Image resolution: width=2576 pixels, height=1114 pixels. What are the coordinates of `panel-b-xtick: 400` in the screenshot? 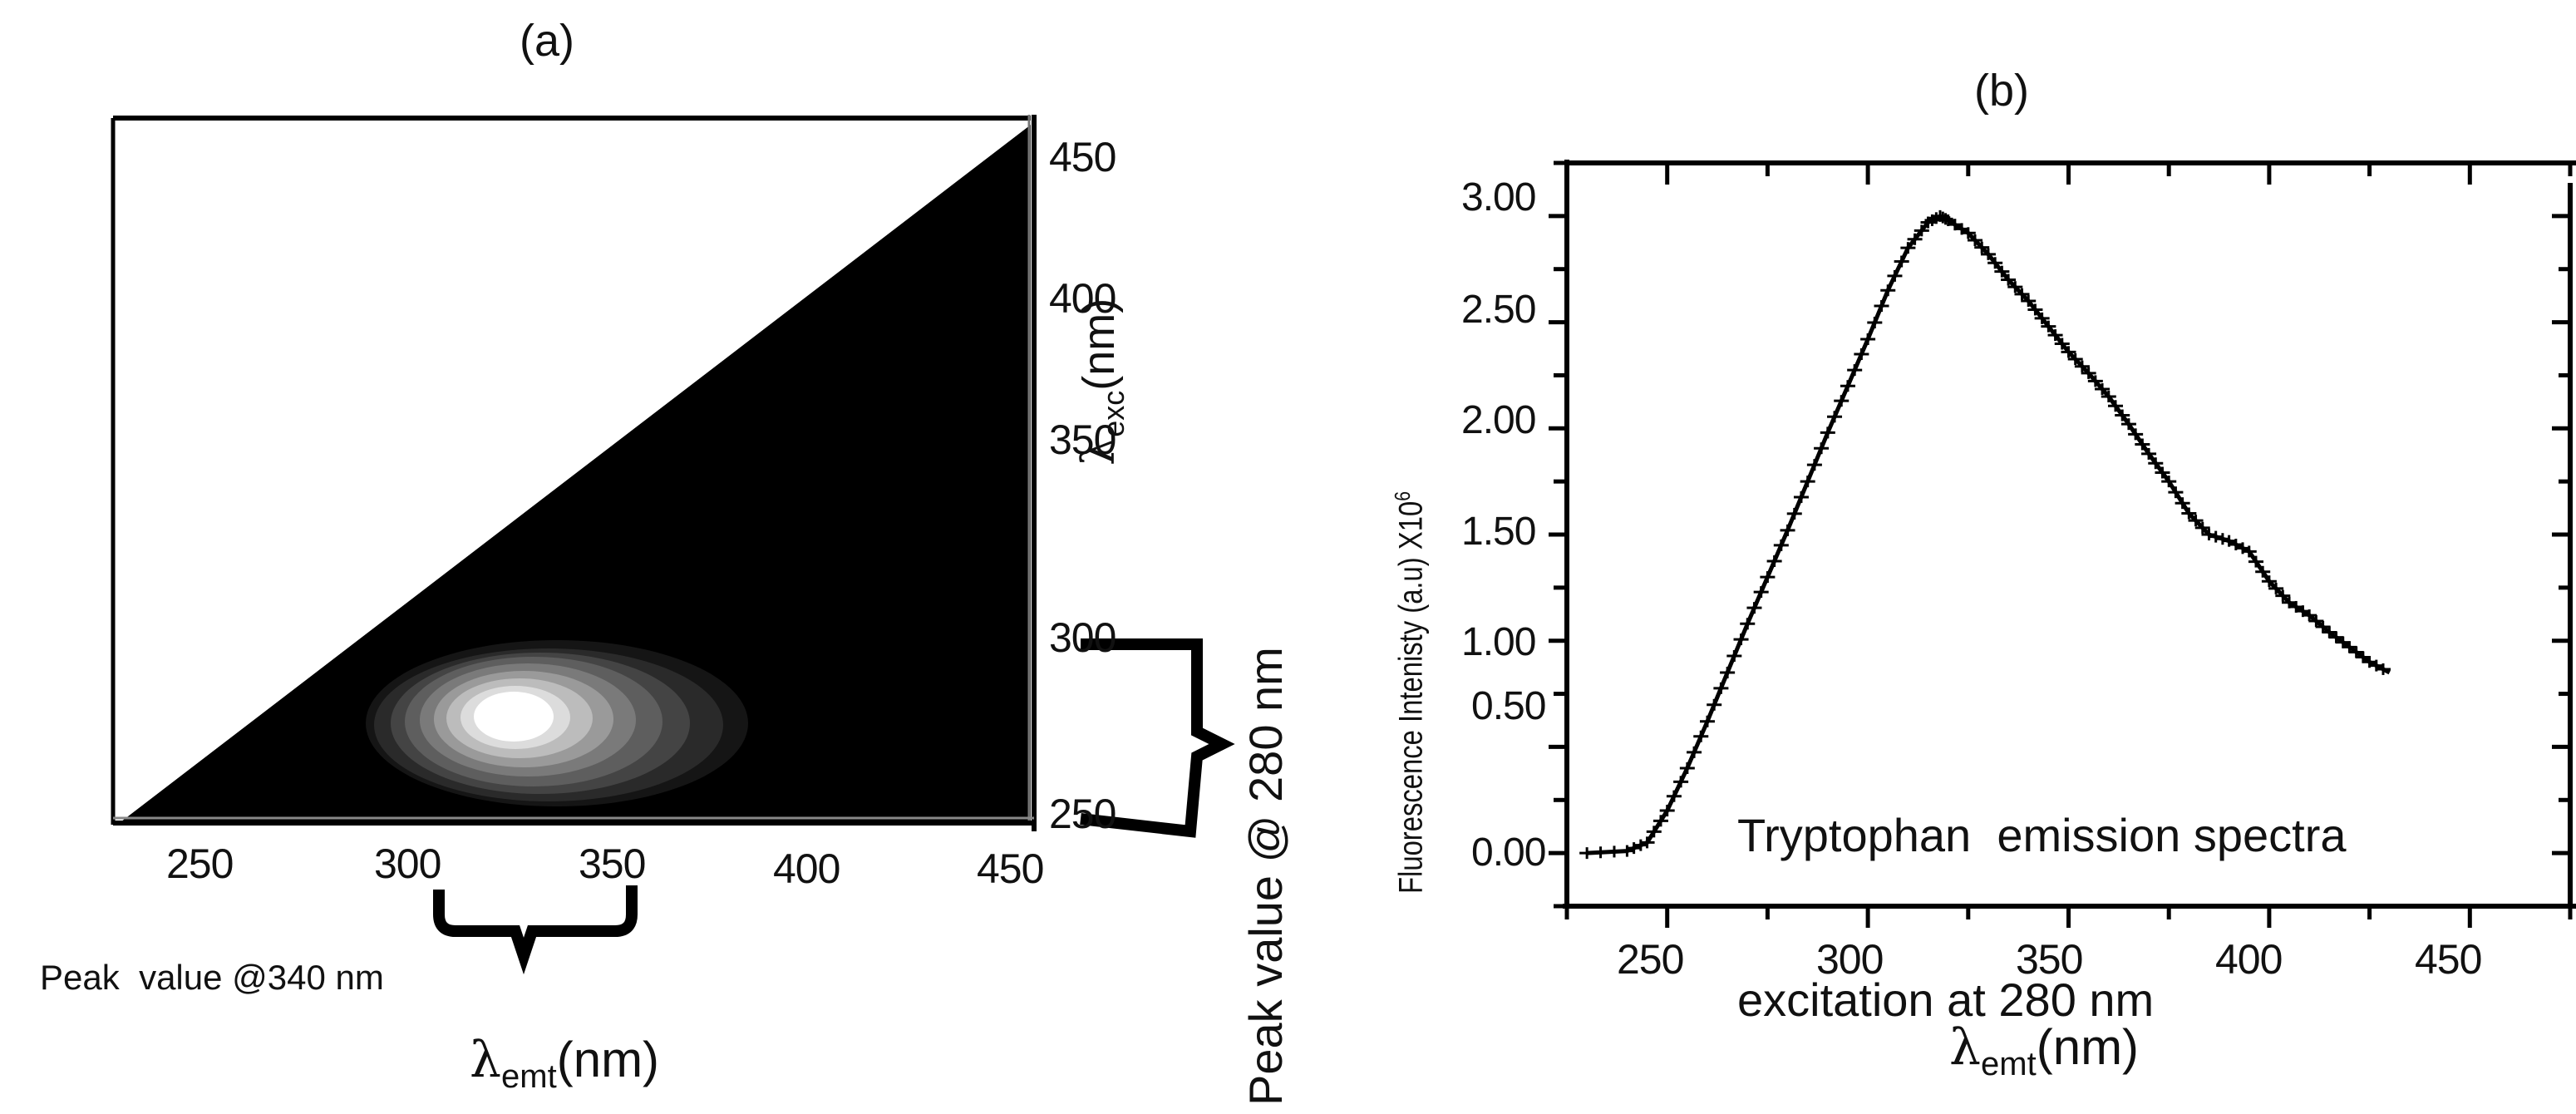 It's located at (2249, 959).